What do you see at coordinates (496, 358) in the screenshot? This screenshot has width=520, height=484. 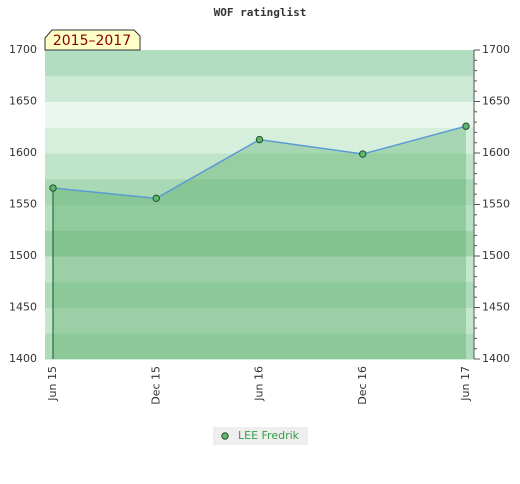 I see `y2-tick-label: 1400` at bounding box center [496, 358].